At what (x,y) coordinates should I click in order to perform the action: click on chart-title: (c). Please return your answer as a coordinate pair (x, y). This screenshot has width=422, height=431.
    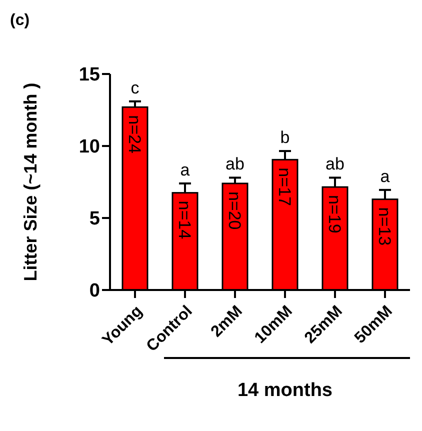
    Looking at the image, I should click on (20, 21).